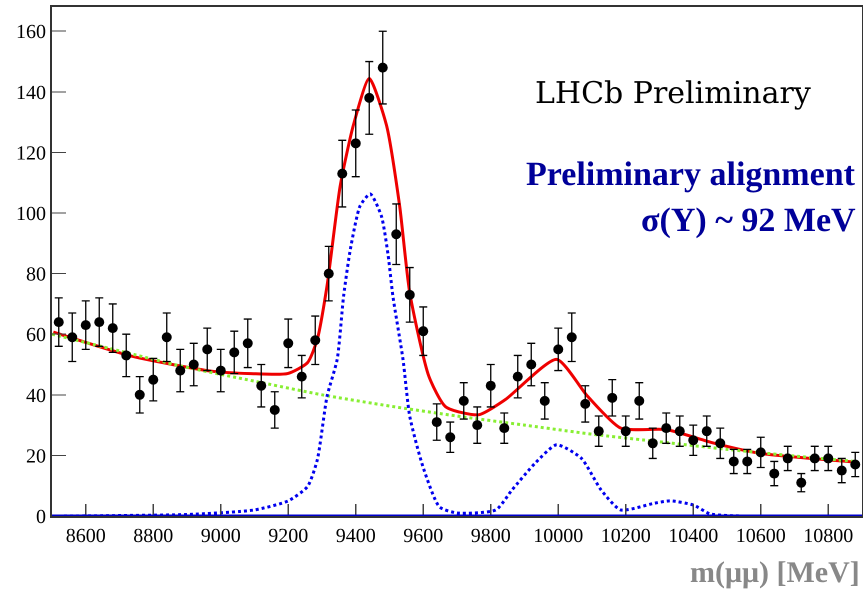 Image resolution: width=863 pixels, height=601 pixels. Describe the element at coordinates (625, 536) in the screenshot. I see `x-tick-label: 10200` at that location.